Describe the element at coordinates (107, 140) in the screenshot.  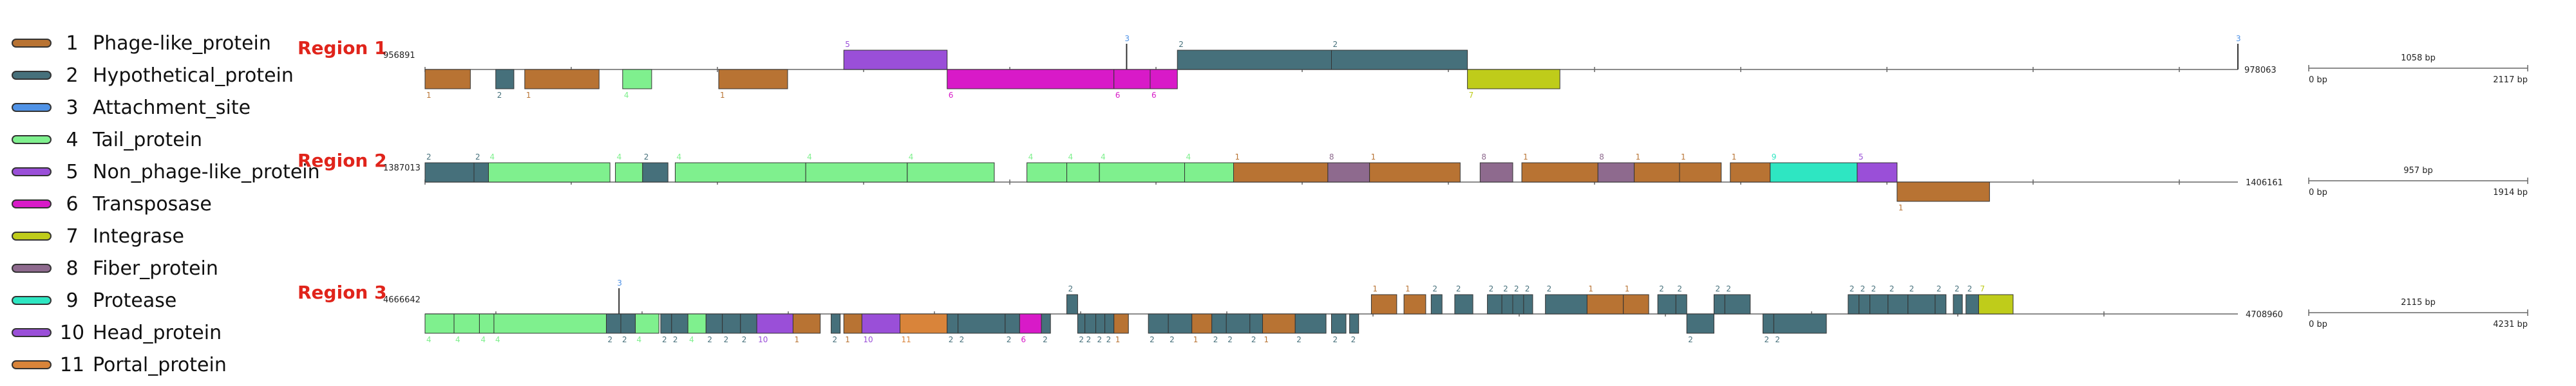
I see `legend-item: 4 Tail_protein` at that location.